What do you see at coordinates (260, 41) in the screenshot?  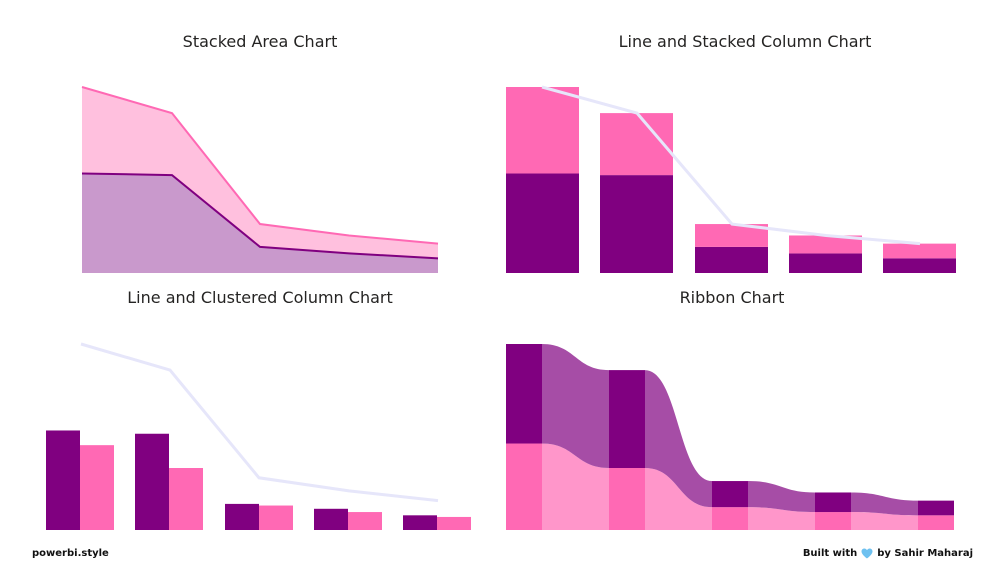 I see `chart-title: Stacked Area Chart` at bounding box center [260, 41].